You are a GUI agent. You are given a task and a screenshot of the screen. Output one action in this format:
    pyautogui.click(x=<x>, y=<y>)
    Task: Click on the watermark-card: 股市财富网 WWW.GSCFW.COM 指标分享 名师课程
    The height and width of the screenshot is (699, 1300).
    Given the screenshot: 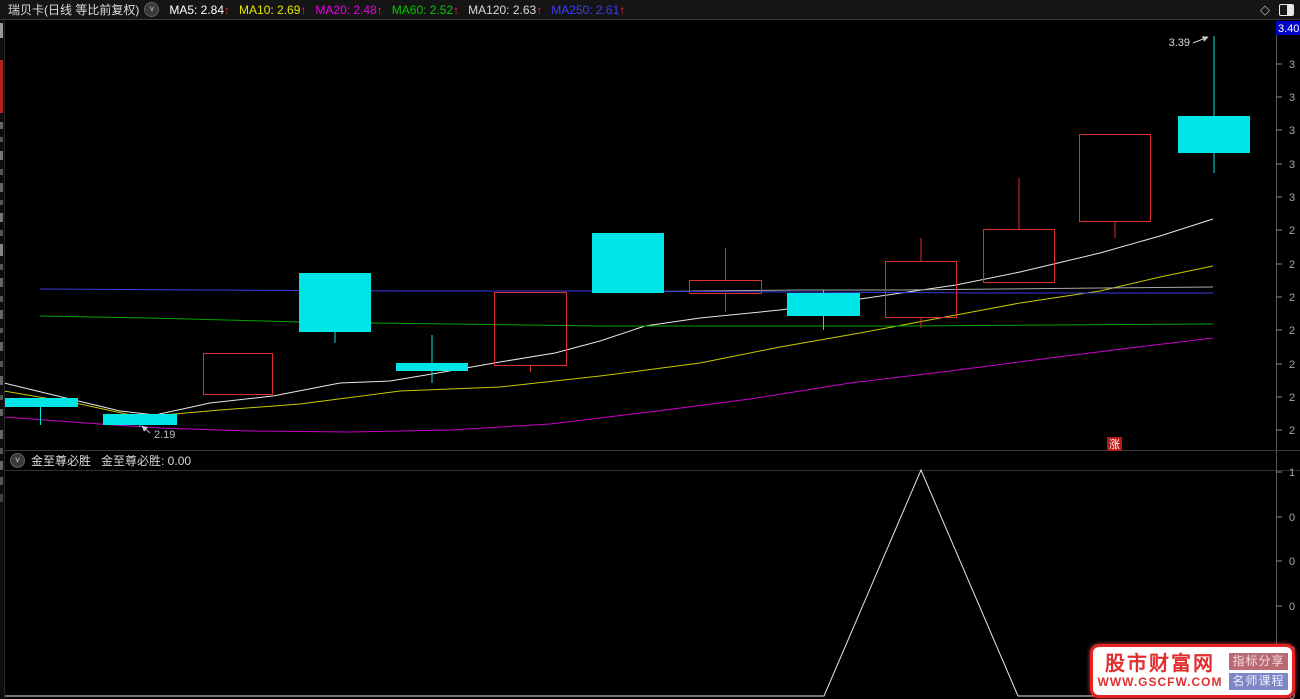 What is the action you would take?
    pyautogui.click(x=1192, y=671)
    